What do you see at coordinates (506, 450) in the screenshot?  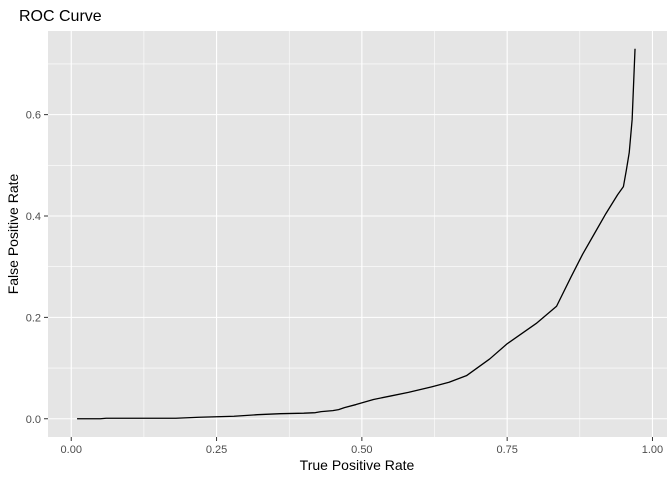 I see `x-tick-label: 0.75` at bounding box center [506, 450].